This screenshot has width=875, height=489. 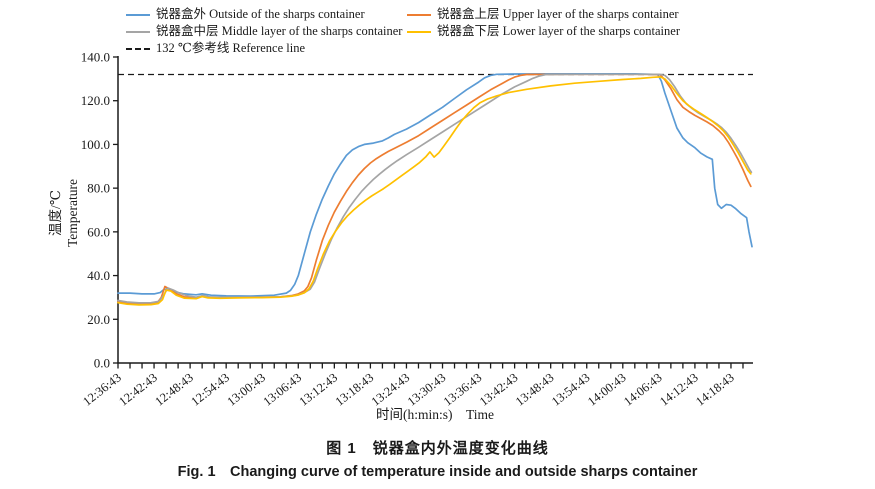 I want to click on legend-item-outside: 锐器盒外 Outside of the sharps container, so click(x=266, y=14).